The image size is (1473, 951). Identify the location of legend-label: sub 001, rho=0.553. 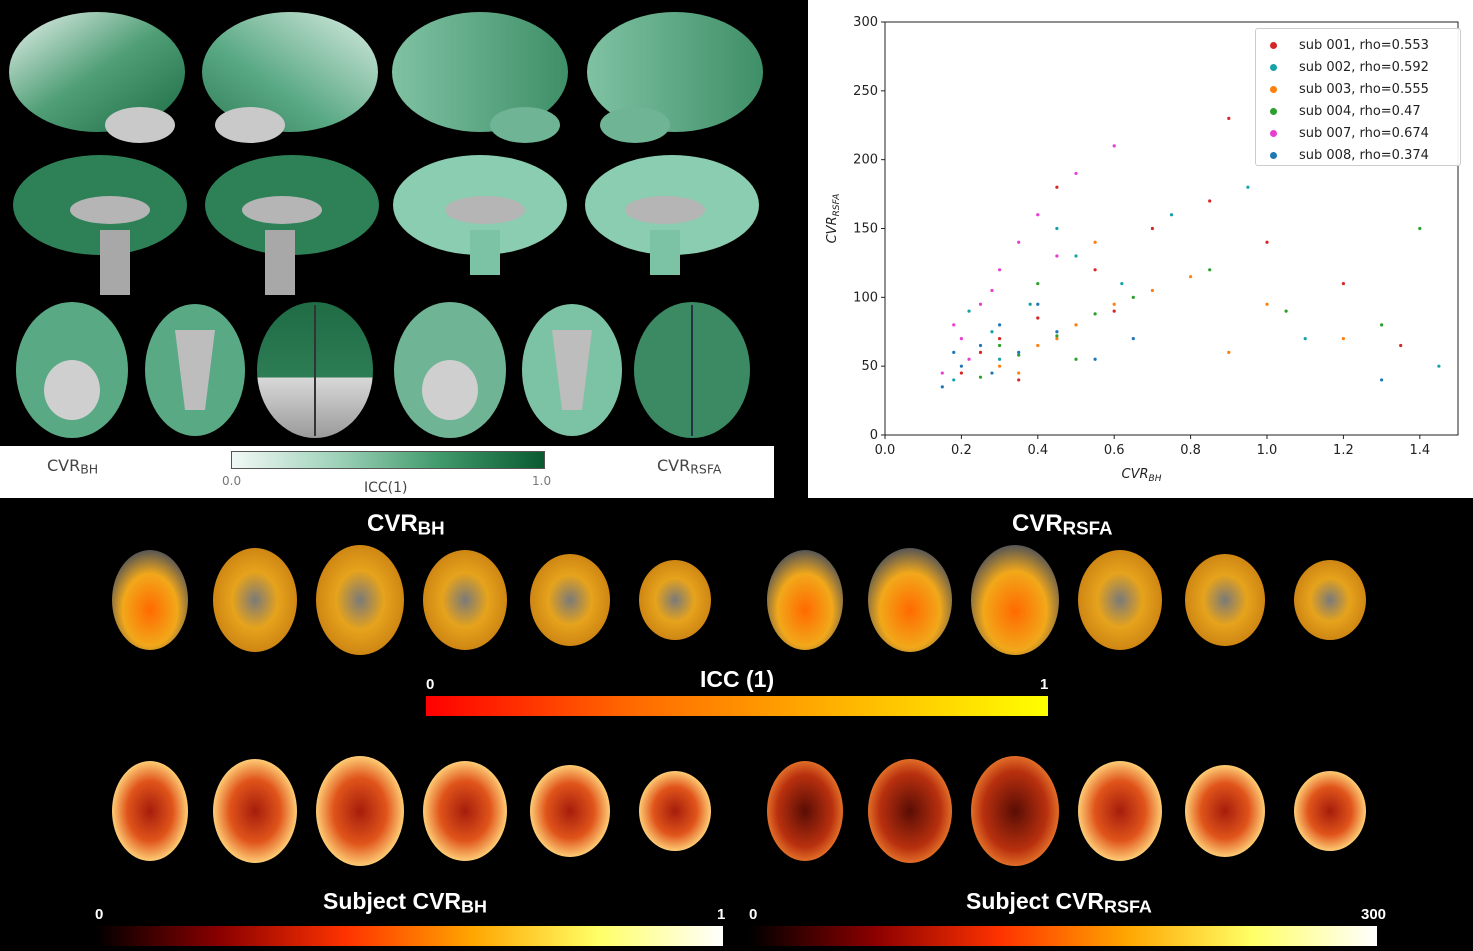
(1364, 45).